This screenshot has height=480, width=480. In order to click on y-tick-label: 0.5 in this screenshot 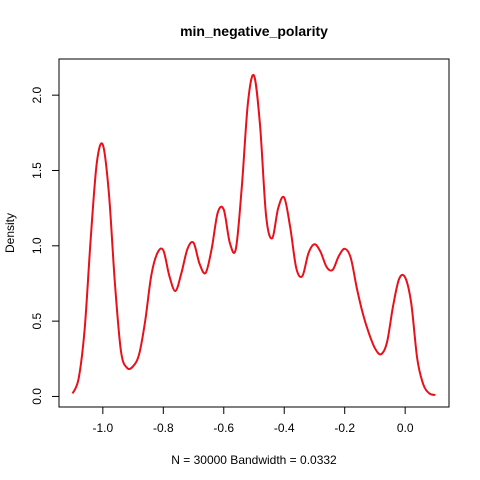, I will do `click(37, 320)`.